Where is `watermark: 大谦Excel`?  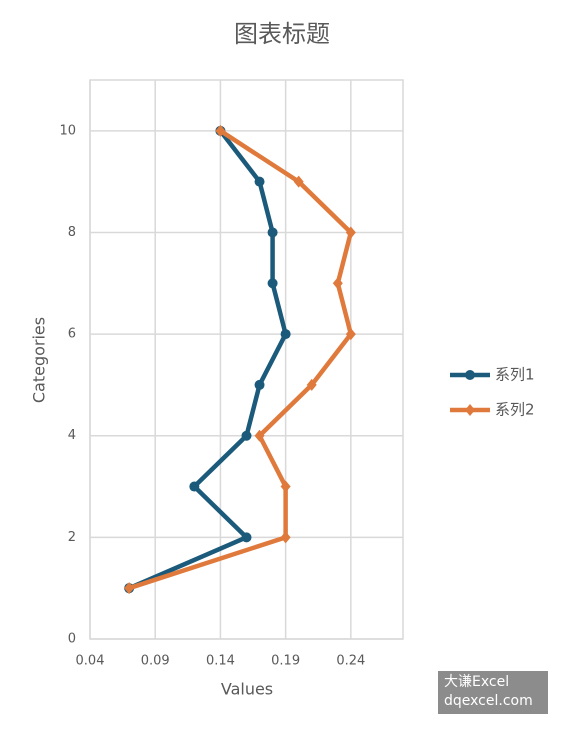
watermark: 大谦Excel is located at coordinates (476, 682).